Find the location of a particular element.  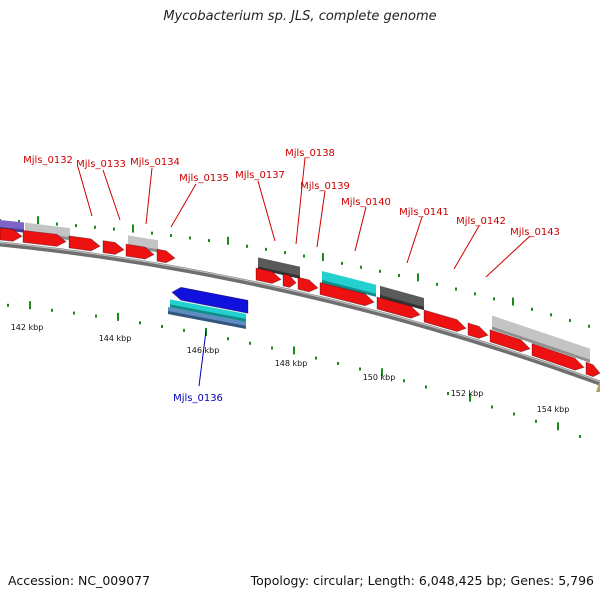

gene-label: Mjls_0136 is located at coordinates (198, 398).